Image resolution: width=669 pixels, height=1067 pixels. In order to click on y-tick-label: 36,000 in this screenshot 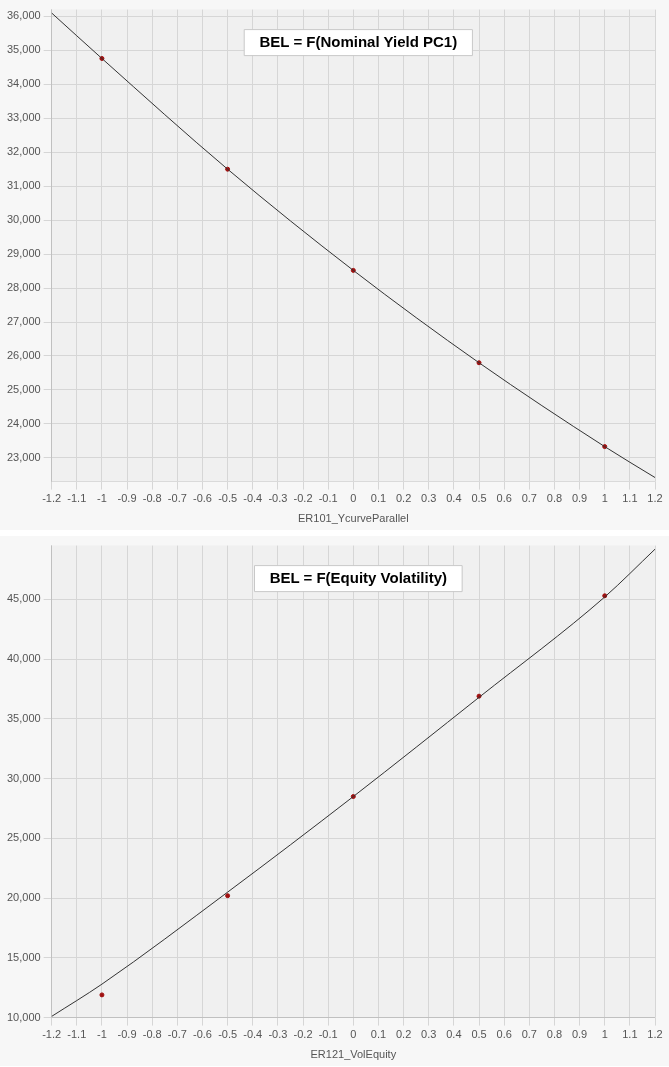, I will do `click(23, 15)`.